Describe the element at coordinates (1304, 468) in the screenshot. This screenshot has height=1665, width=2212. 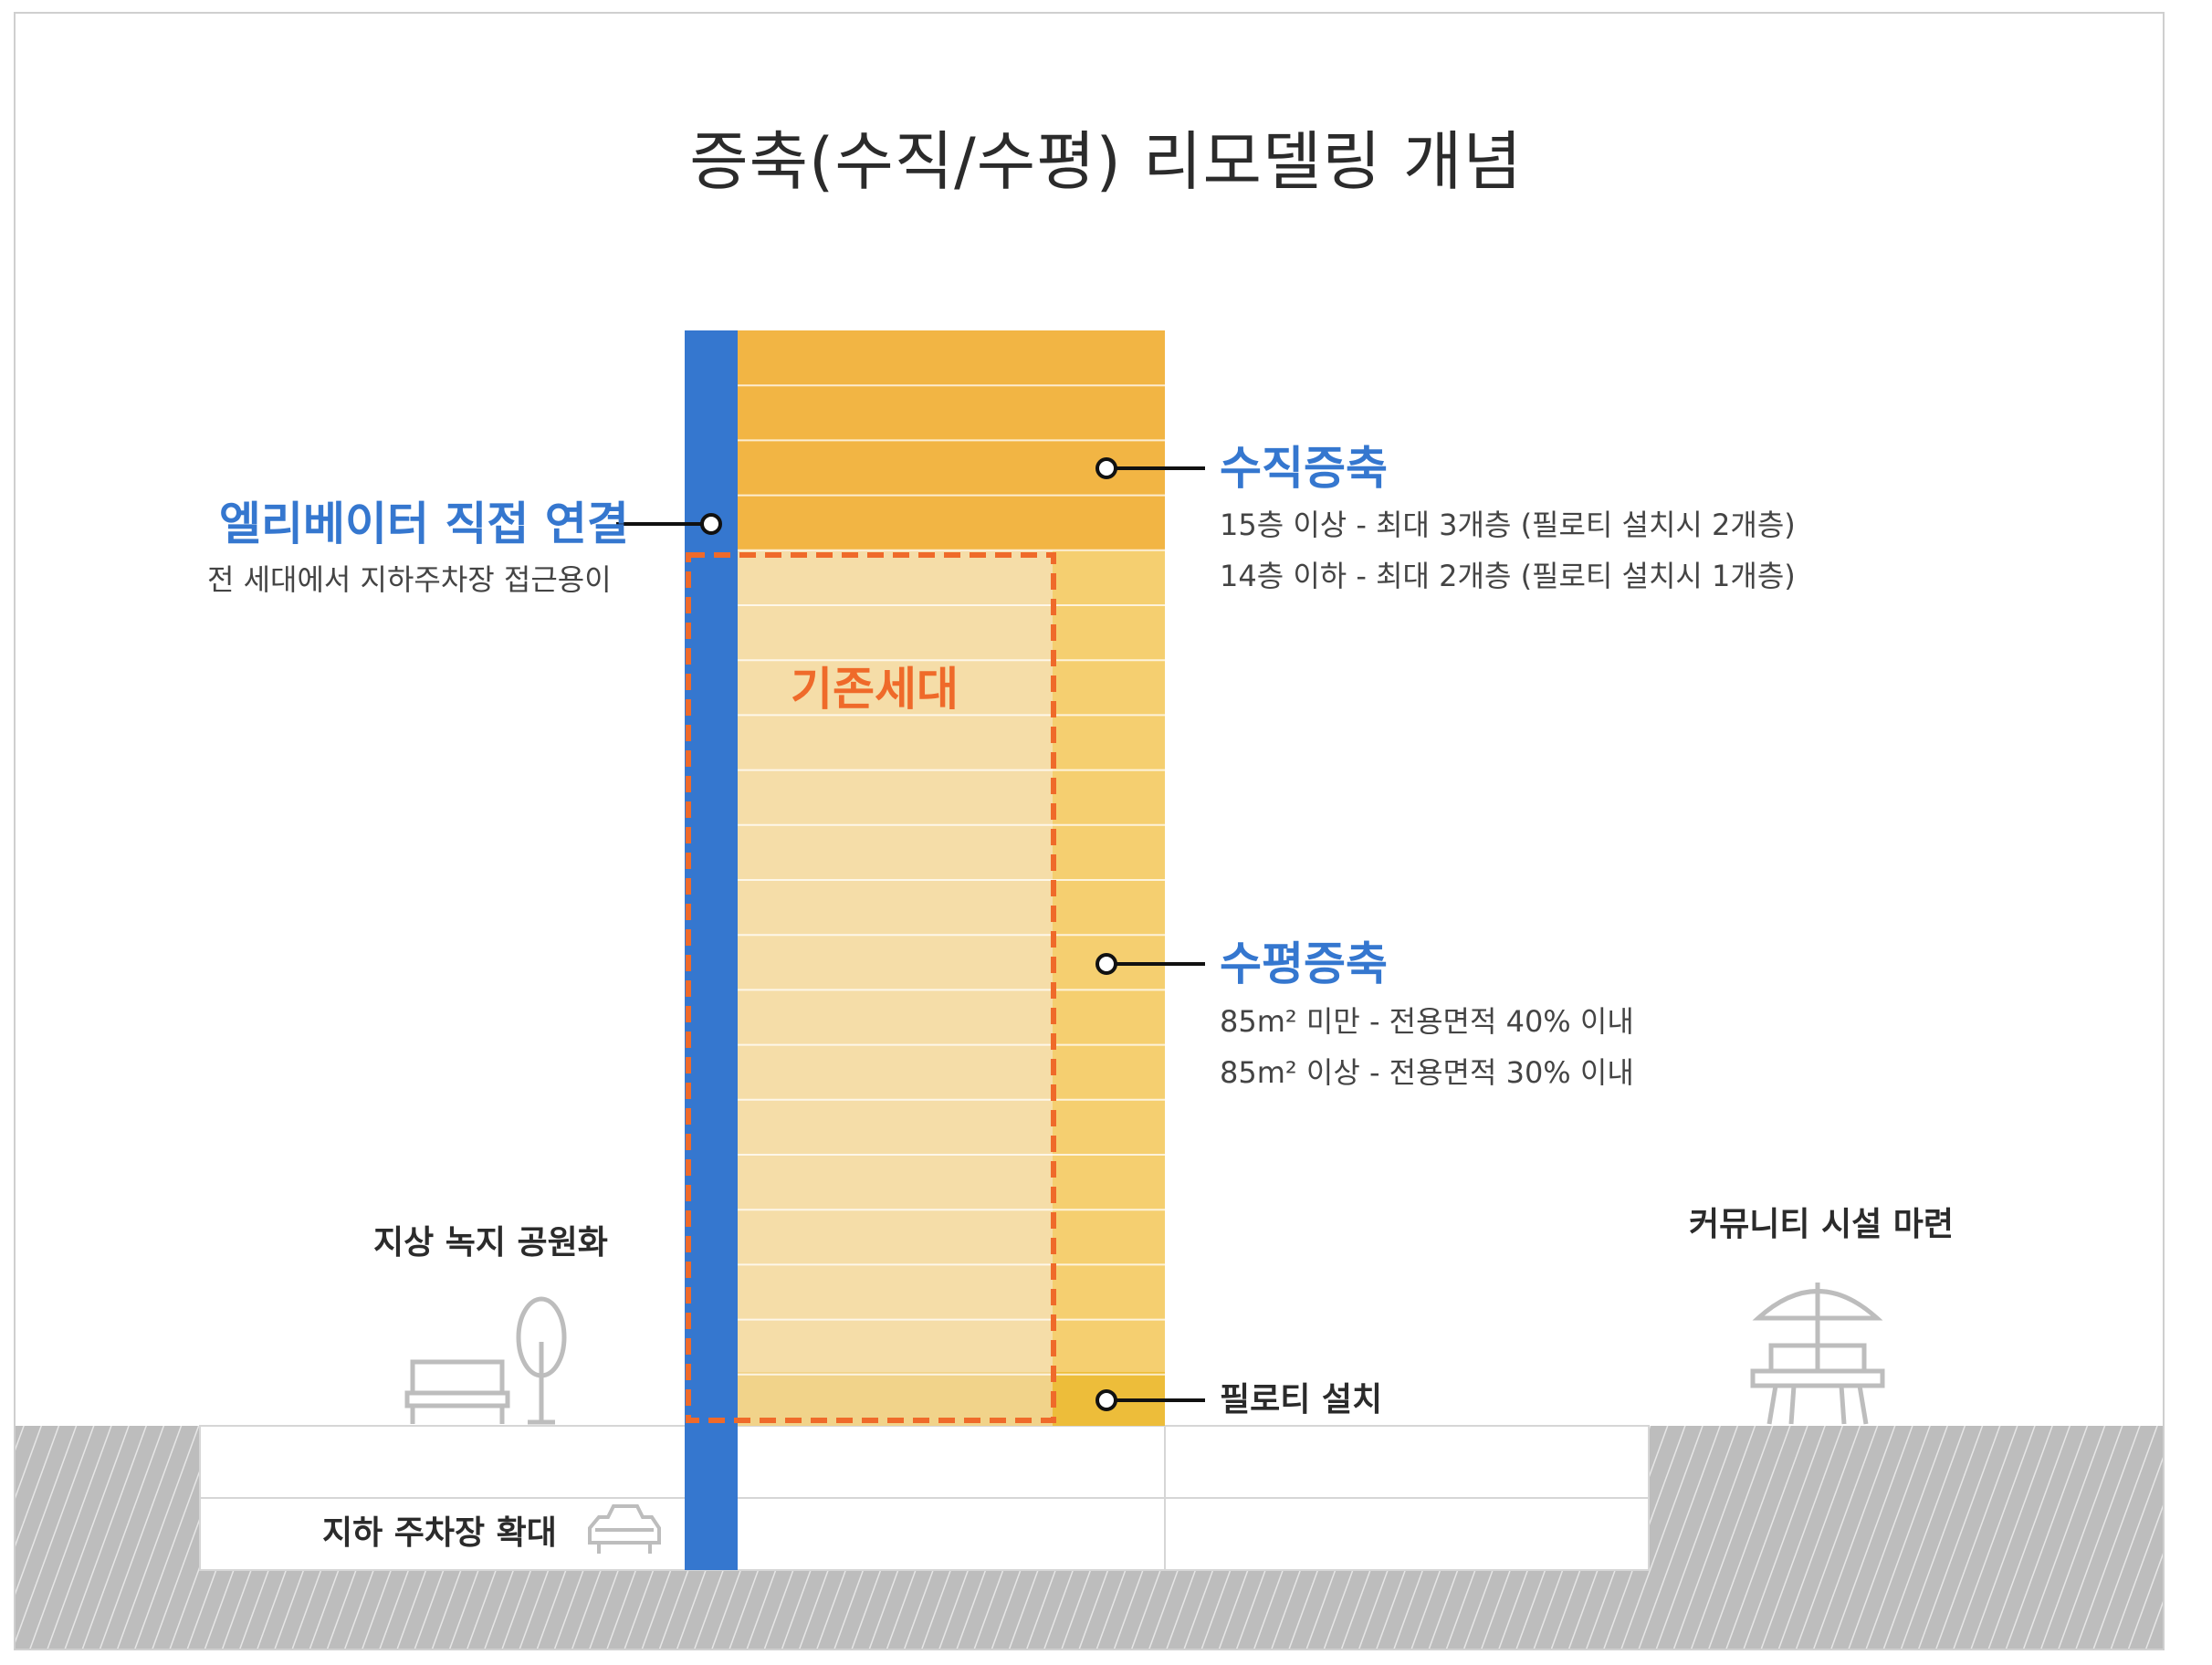
I see `vertical-extension-heading: 수직증축` at that location.